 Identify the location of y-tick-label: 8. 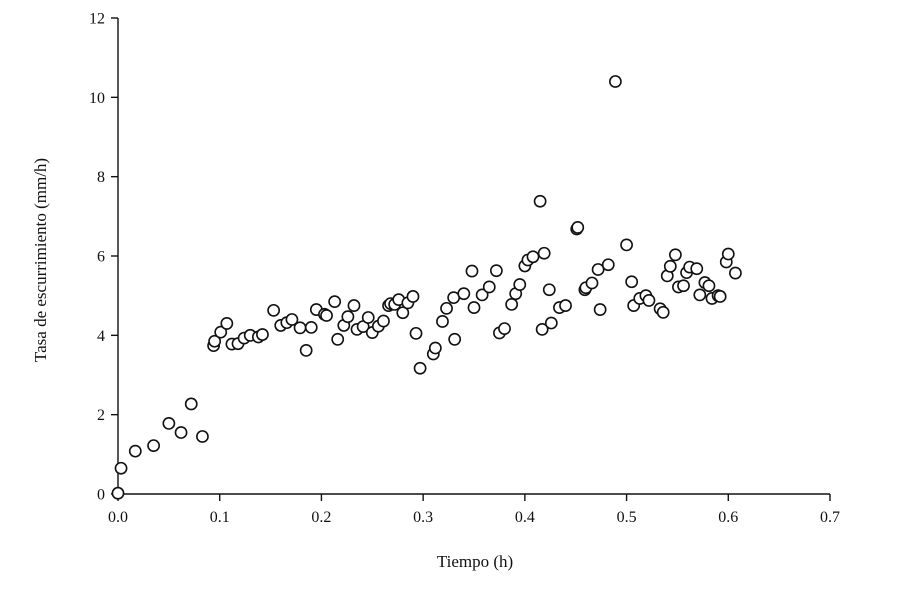
(101, 177).